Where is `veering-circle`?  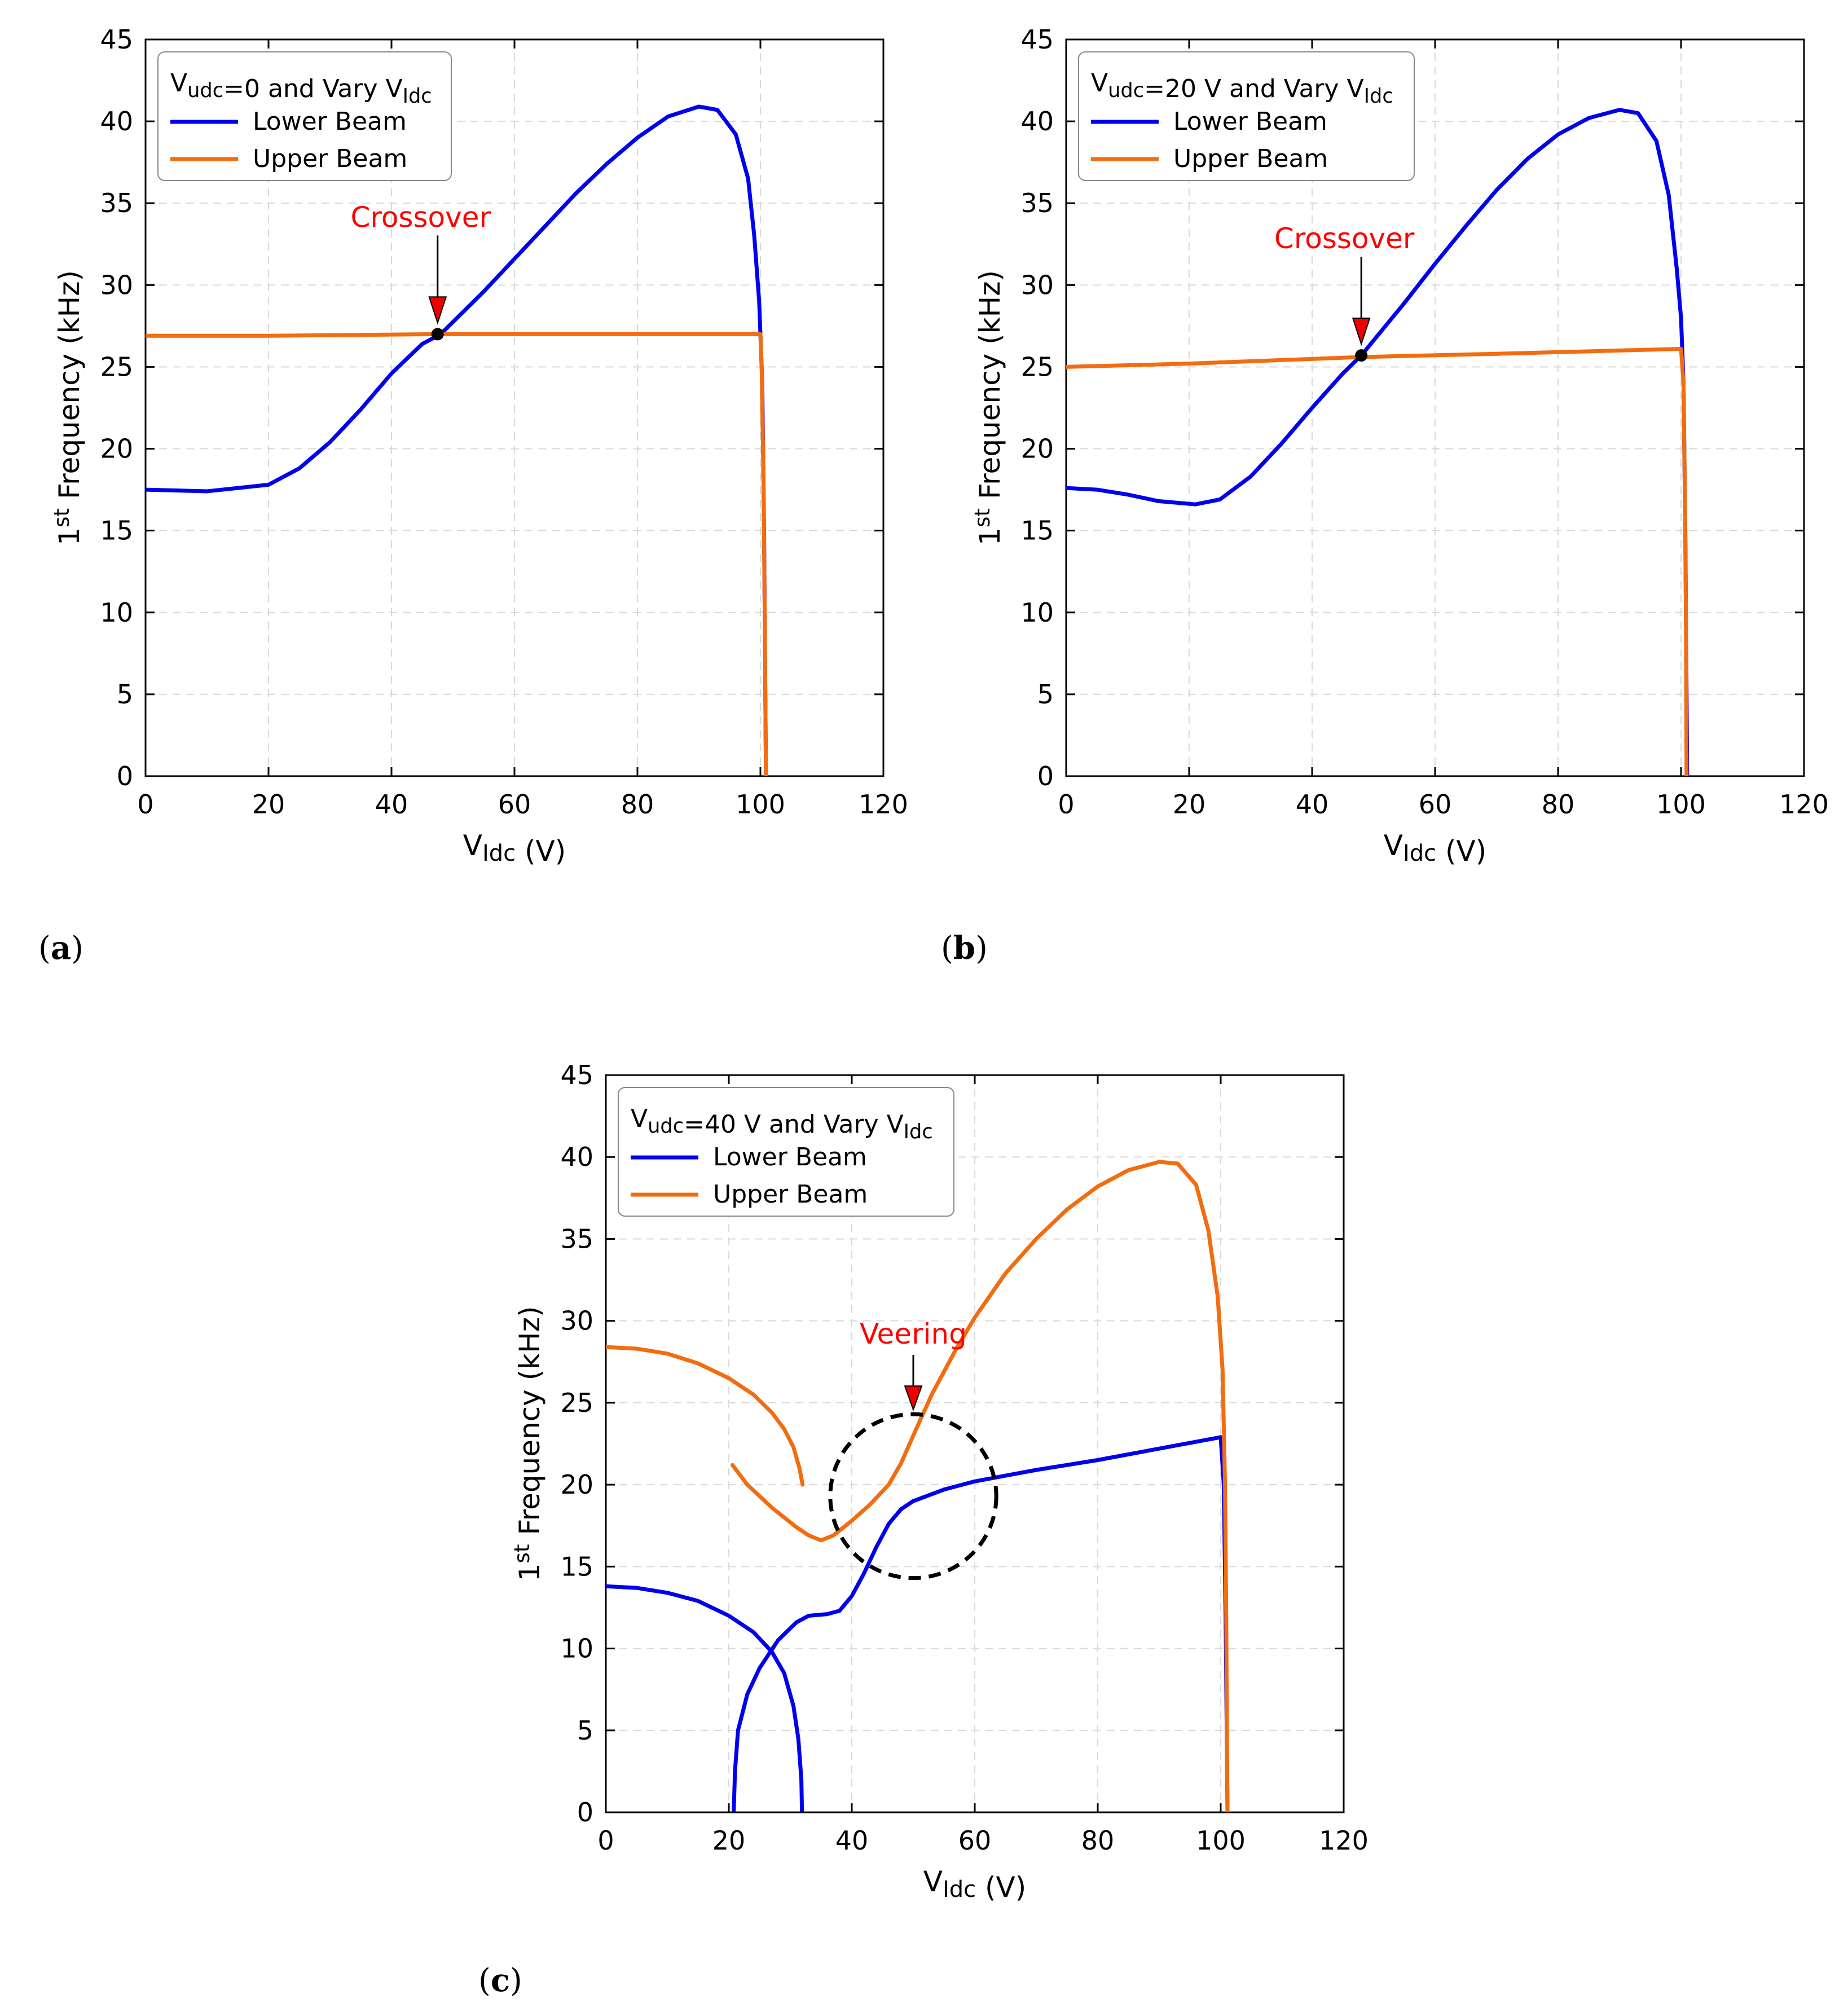
veering-circle is located at coordinates (913, 1496).